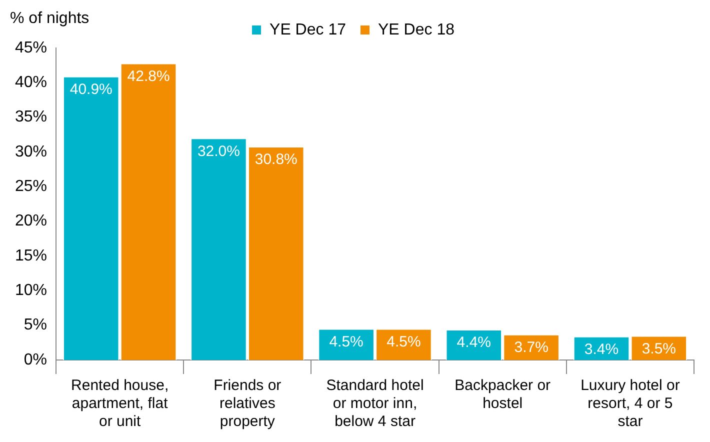  I want to click on y-tick-label: 45%, so click(31, 47).